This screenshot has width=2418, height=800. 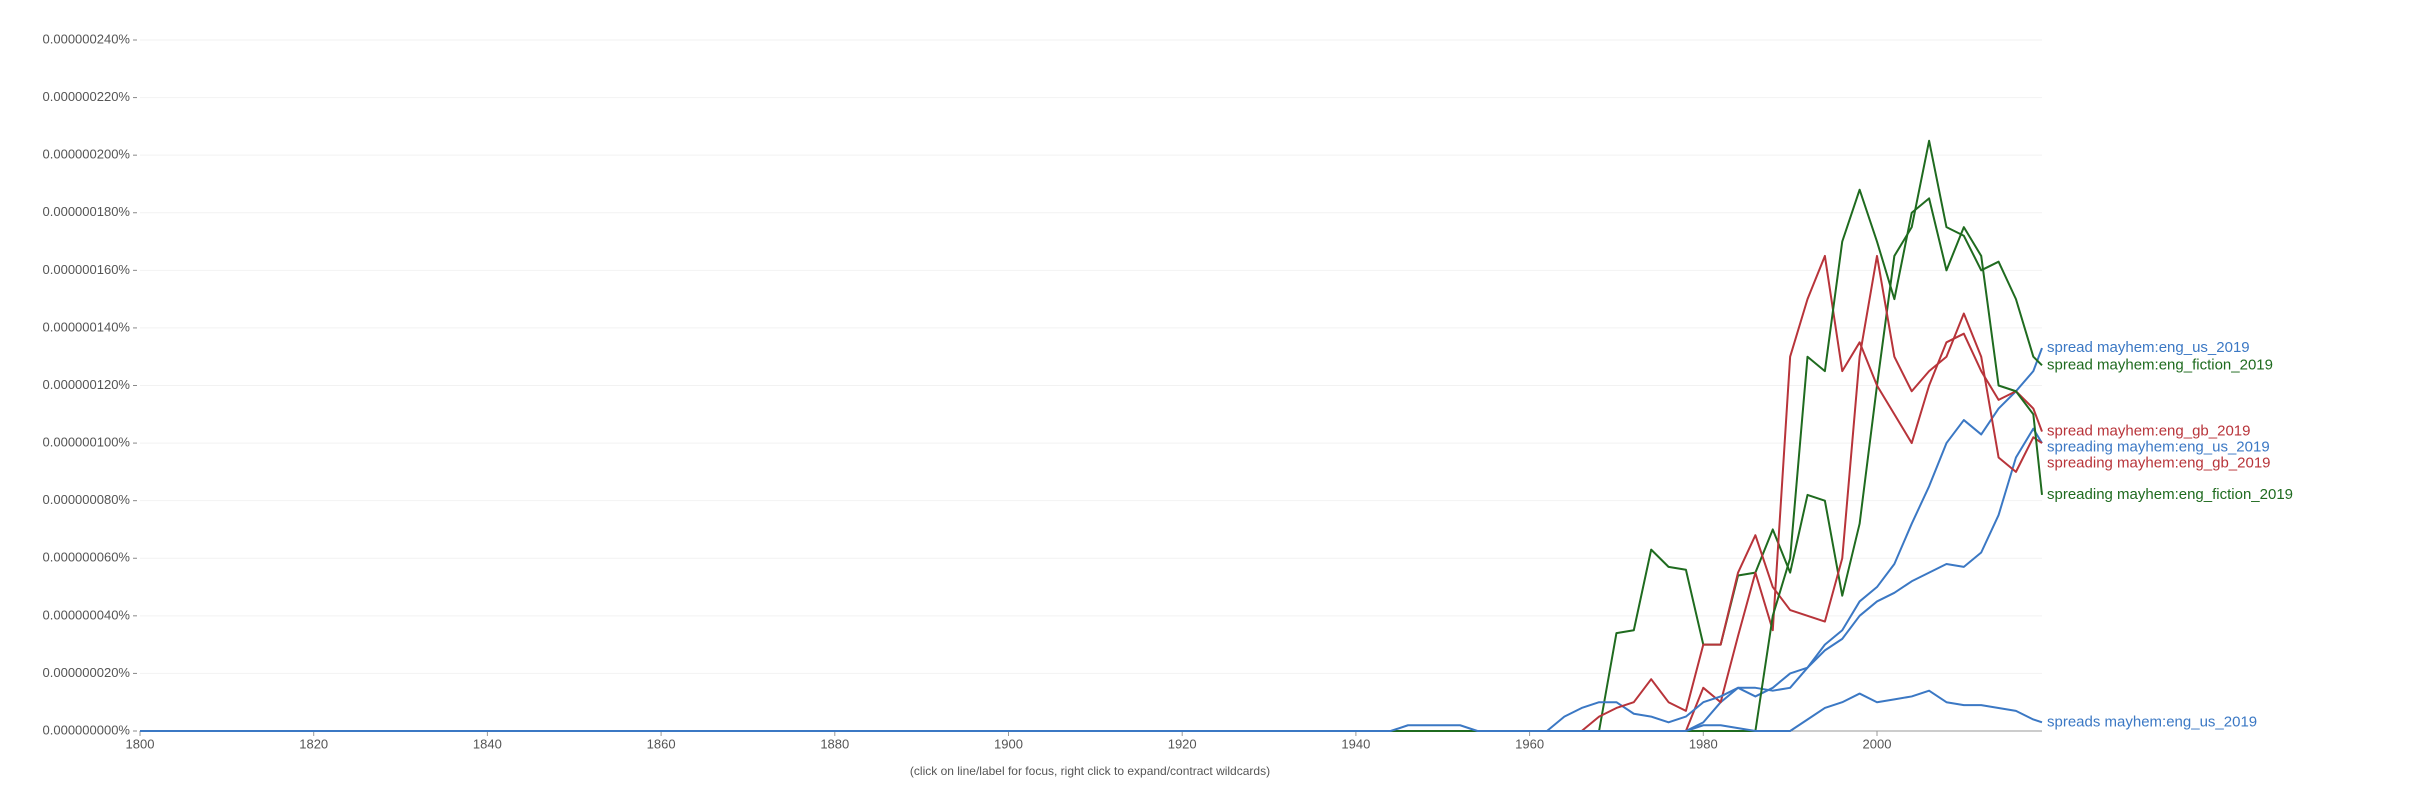 What do you see at coordinates (2160, 364) in the screenshot?
I see `legend-label: spread mayhem:eng_fiction_2019` at bounding box center [2160, 364].